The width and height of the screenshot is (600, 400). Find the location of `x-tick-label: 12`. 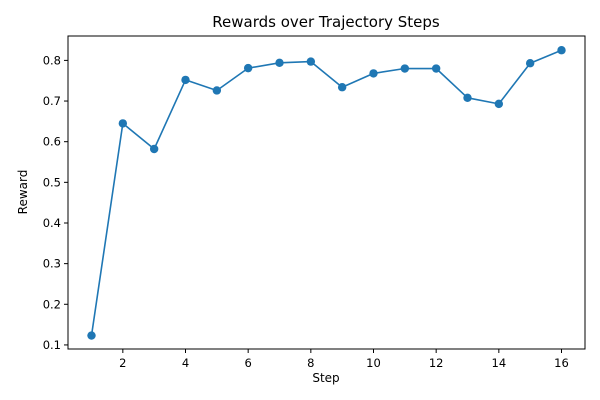

x-tick-label: 12 is located at coordinates (436, 363).